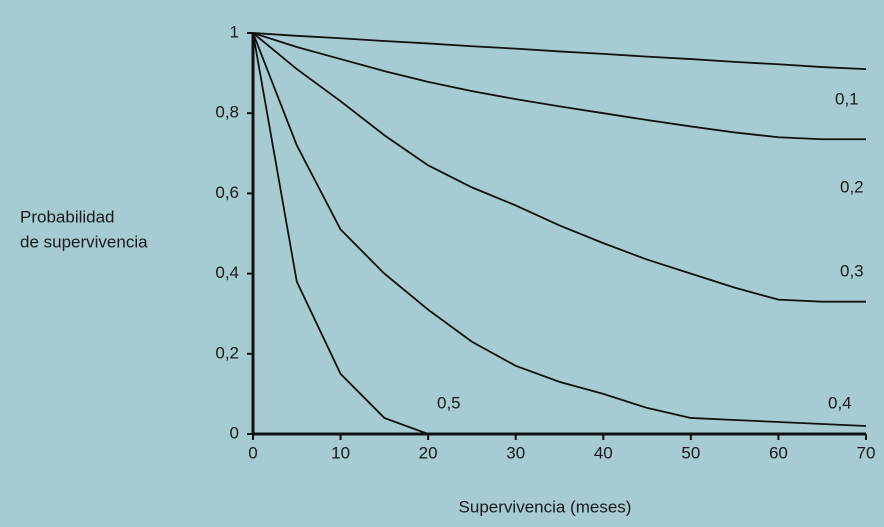 The width and height of the screenshot is (884, 527). Describe the element at coordinates (234, 432) in the screenshot. I see `y-tick-label: 0` at that location.